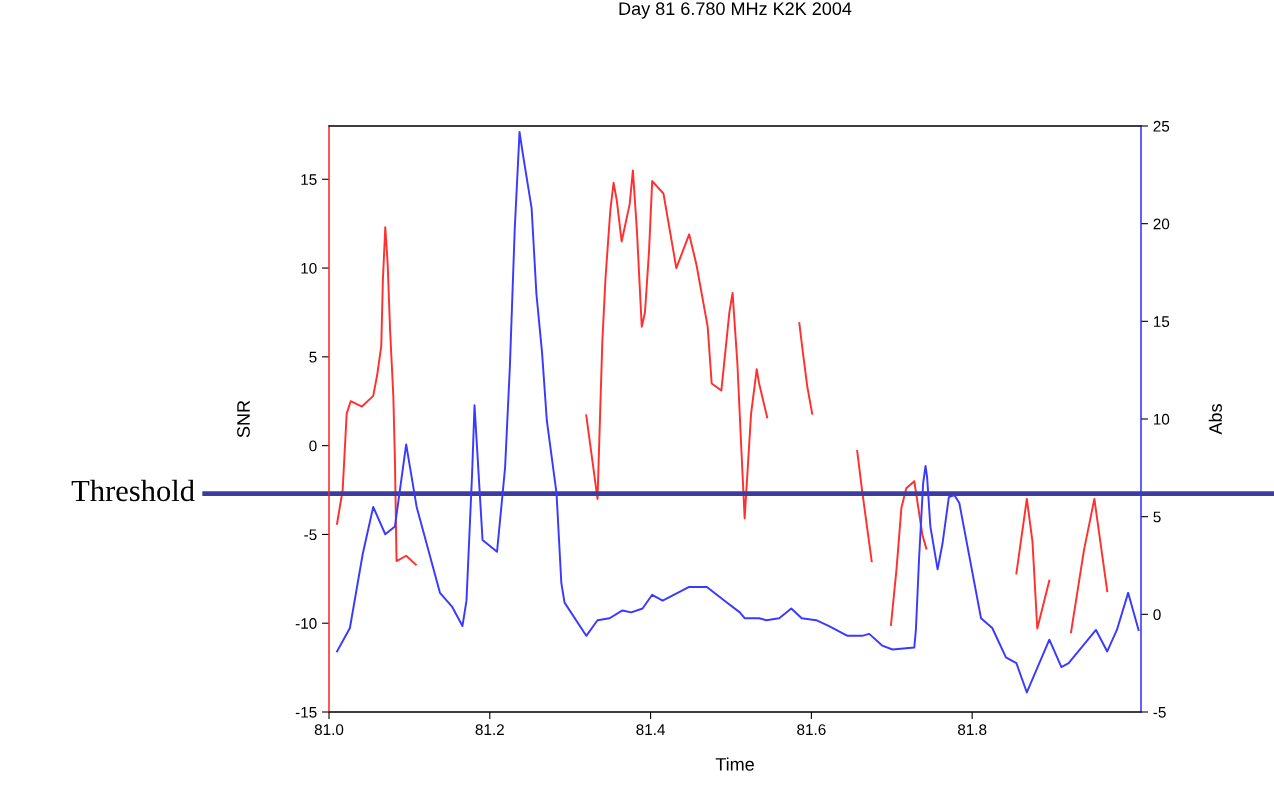  Describe the element at coordinates (735, 10) in the screenshot. I see `chart-title: Day 81 6.780 MHz K2K 2004` at that location.